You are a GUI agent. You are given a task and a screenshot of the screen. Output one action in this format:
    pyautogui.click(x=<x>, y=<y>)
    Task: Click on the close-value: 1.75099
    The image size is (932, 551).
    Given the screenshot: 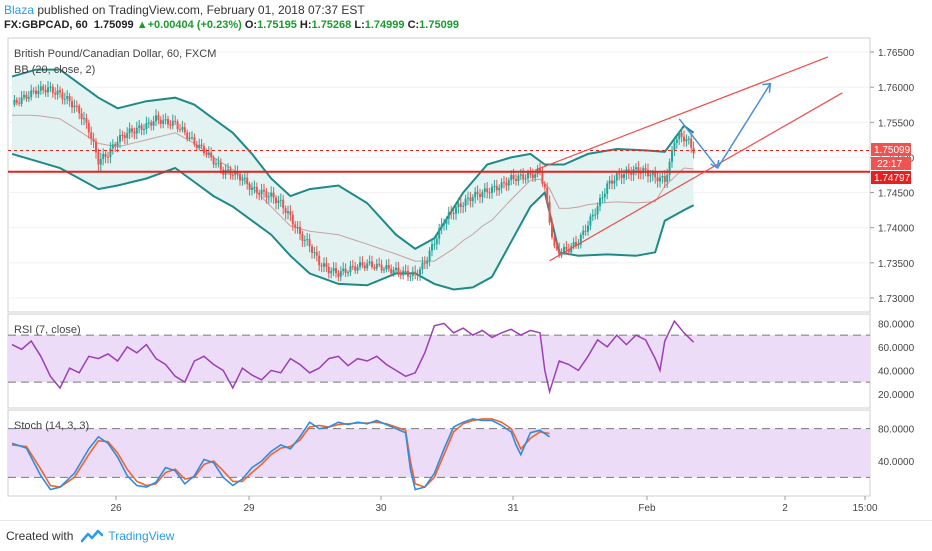 What is the action you would take?
    pyautogui.click(x=439, y=25)
    